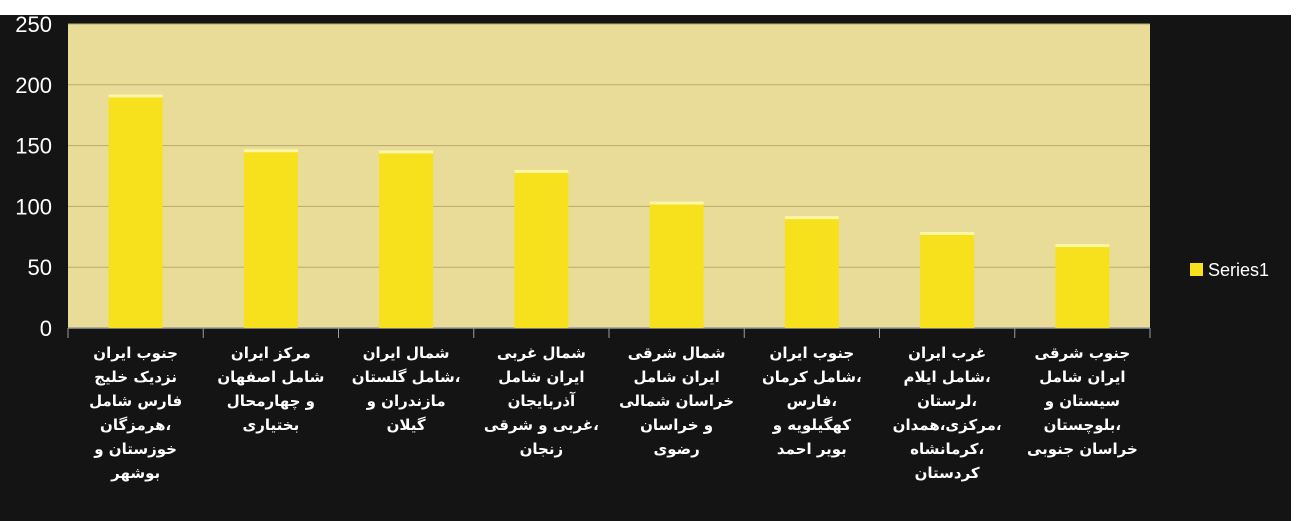 The width and height of the screenshot is (1297, 521). I want to click on y-tick-label: 200, so click(33, 85).